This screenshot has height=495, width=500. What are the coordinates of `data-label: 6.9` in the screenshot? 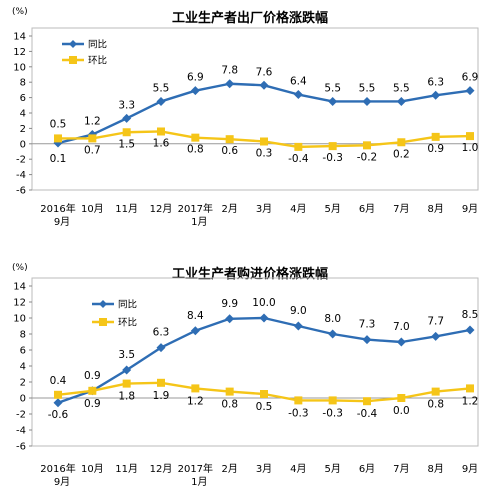 It's located at (195, 78).